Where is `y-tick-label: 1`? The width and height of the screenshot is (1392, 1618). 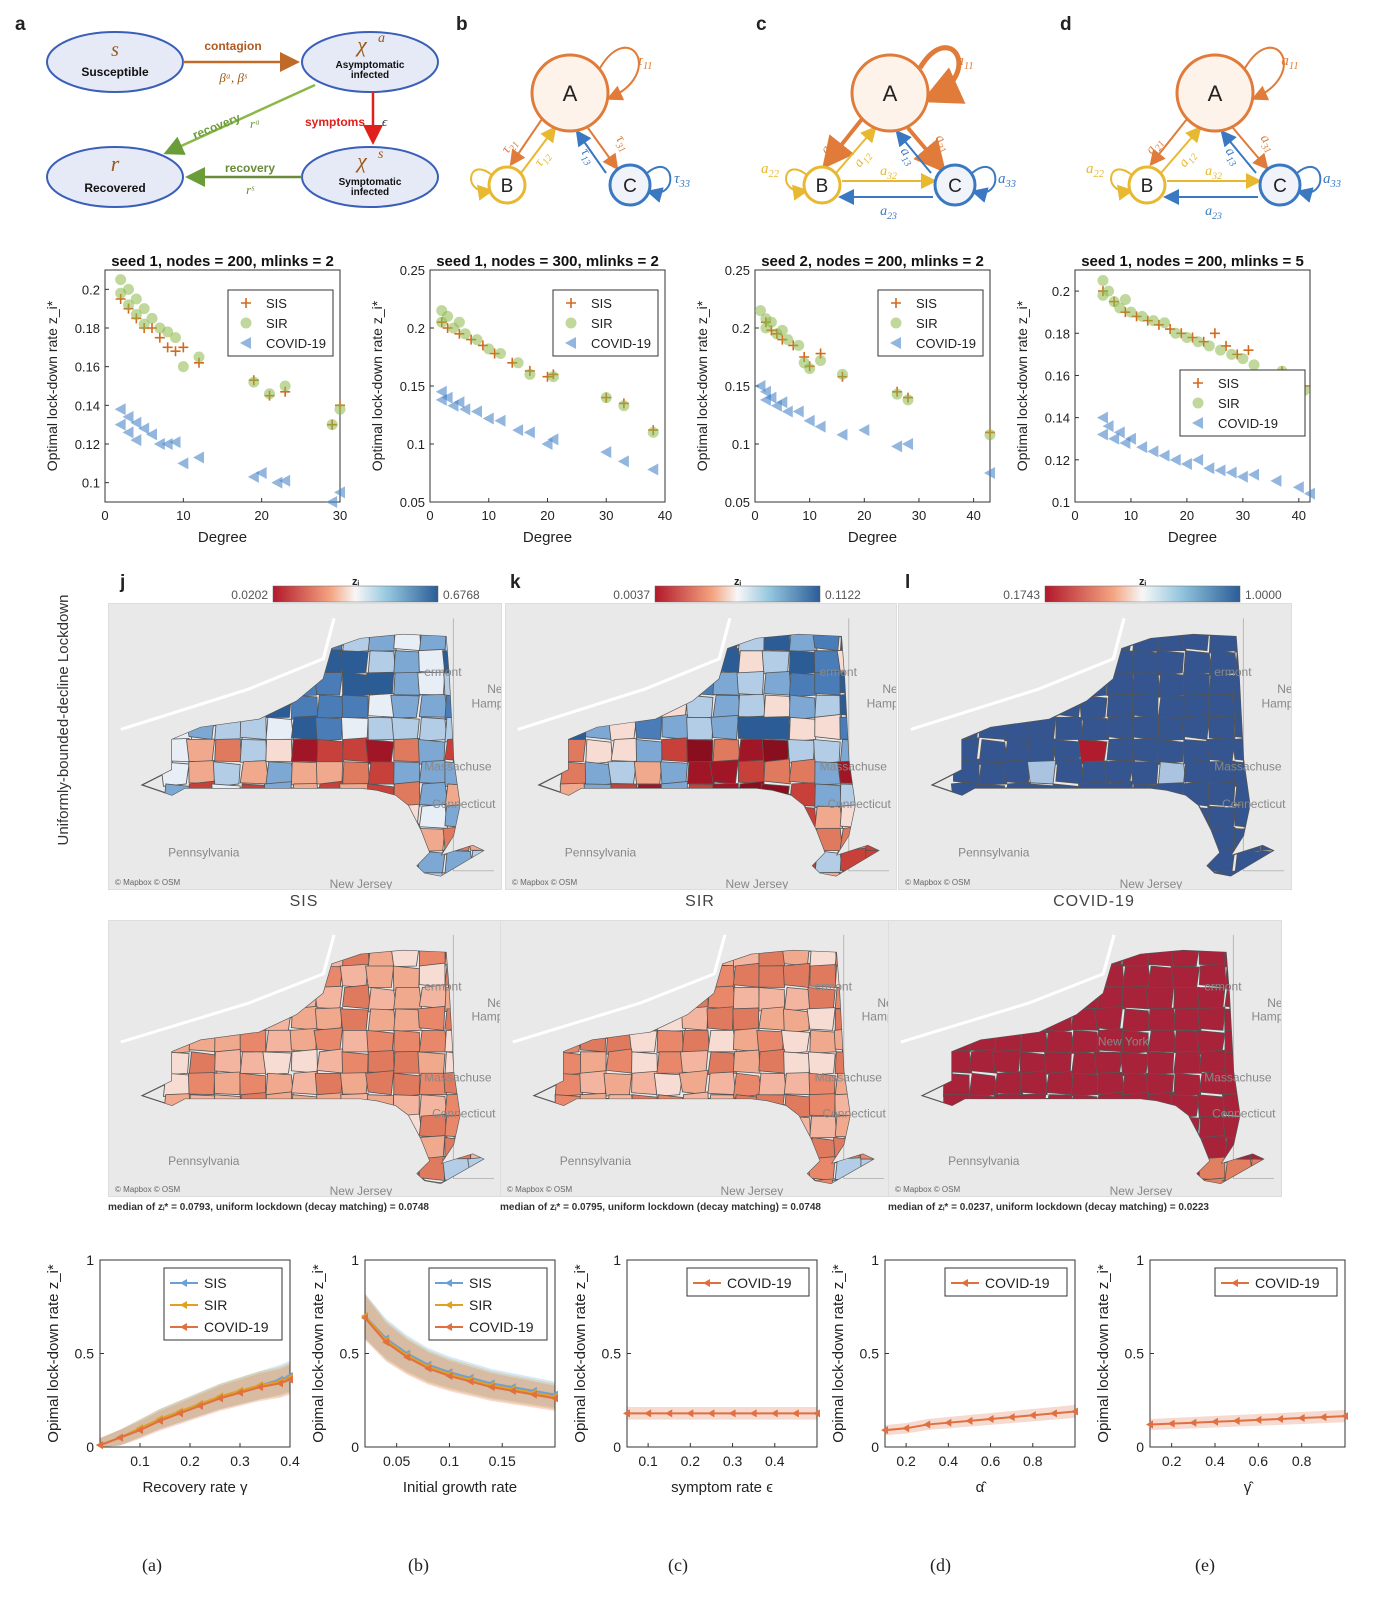 y-tick-label: 1 is located at coordinates (90, 1260).